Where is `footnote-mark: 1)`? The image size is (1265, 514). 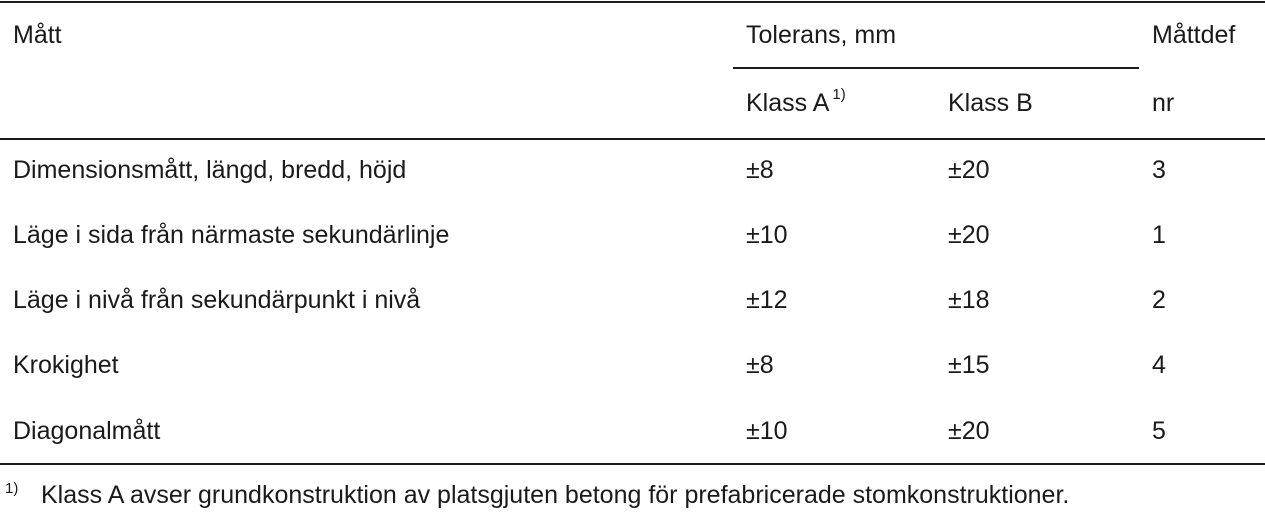 footnote-mark: 1) is located at coordinates (12, 488).